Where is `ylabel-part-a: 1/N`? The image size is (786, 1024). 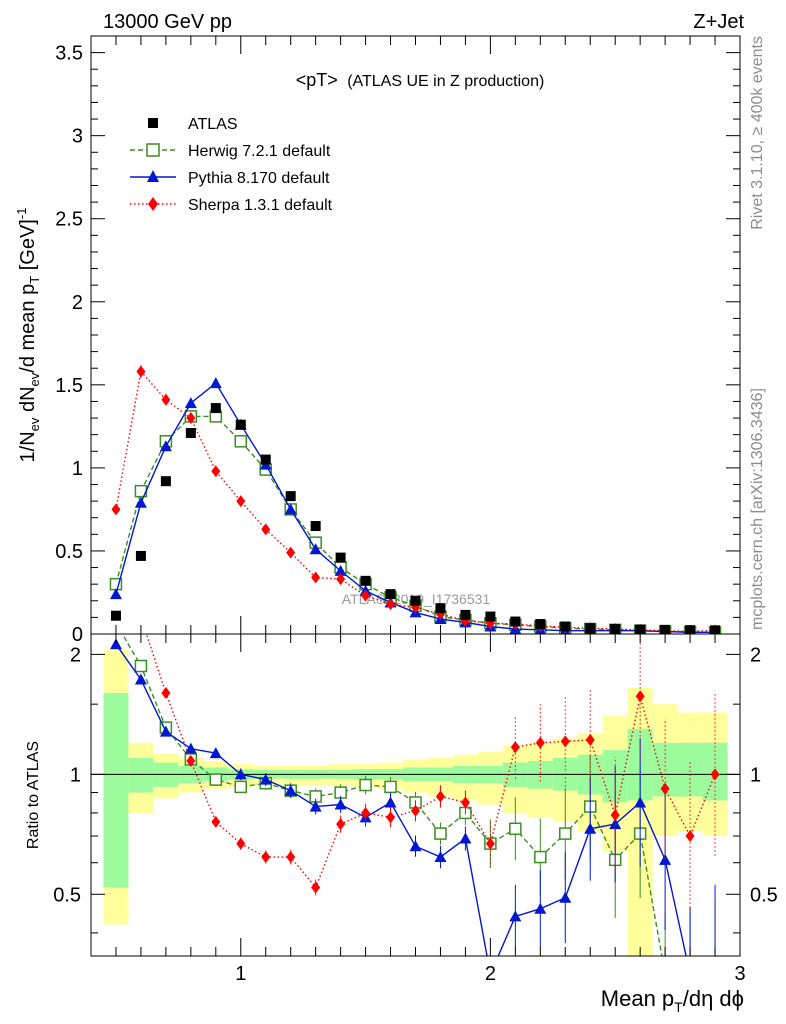
ylabel-part-a: 1/N is located at coordinates (28, 446).